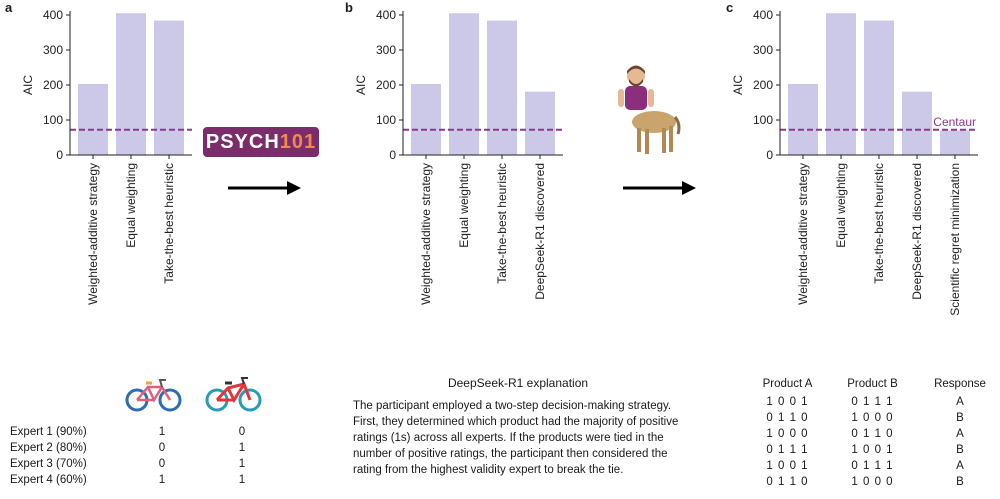  I want to click on expert-label: Expert 4 (60%), so click(48, 480).